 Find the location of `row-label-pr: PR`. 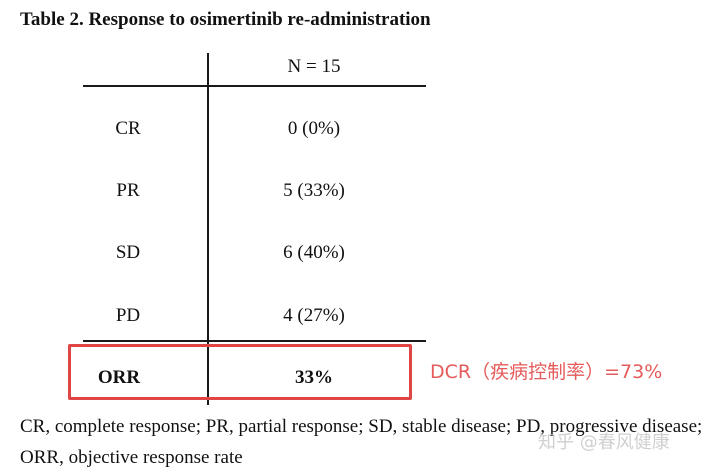

row-label-pr: PR is located at coordinates (128, 190).